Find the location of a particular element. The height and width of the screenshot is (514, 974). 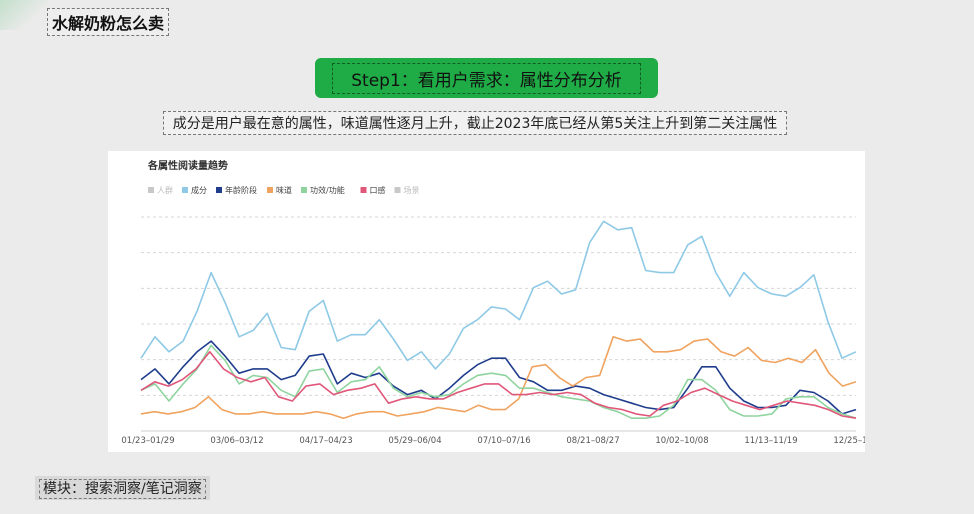

legend-label-2: 年龄阶段 is located at coordinates (241, 190).